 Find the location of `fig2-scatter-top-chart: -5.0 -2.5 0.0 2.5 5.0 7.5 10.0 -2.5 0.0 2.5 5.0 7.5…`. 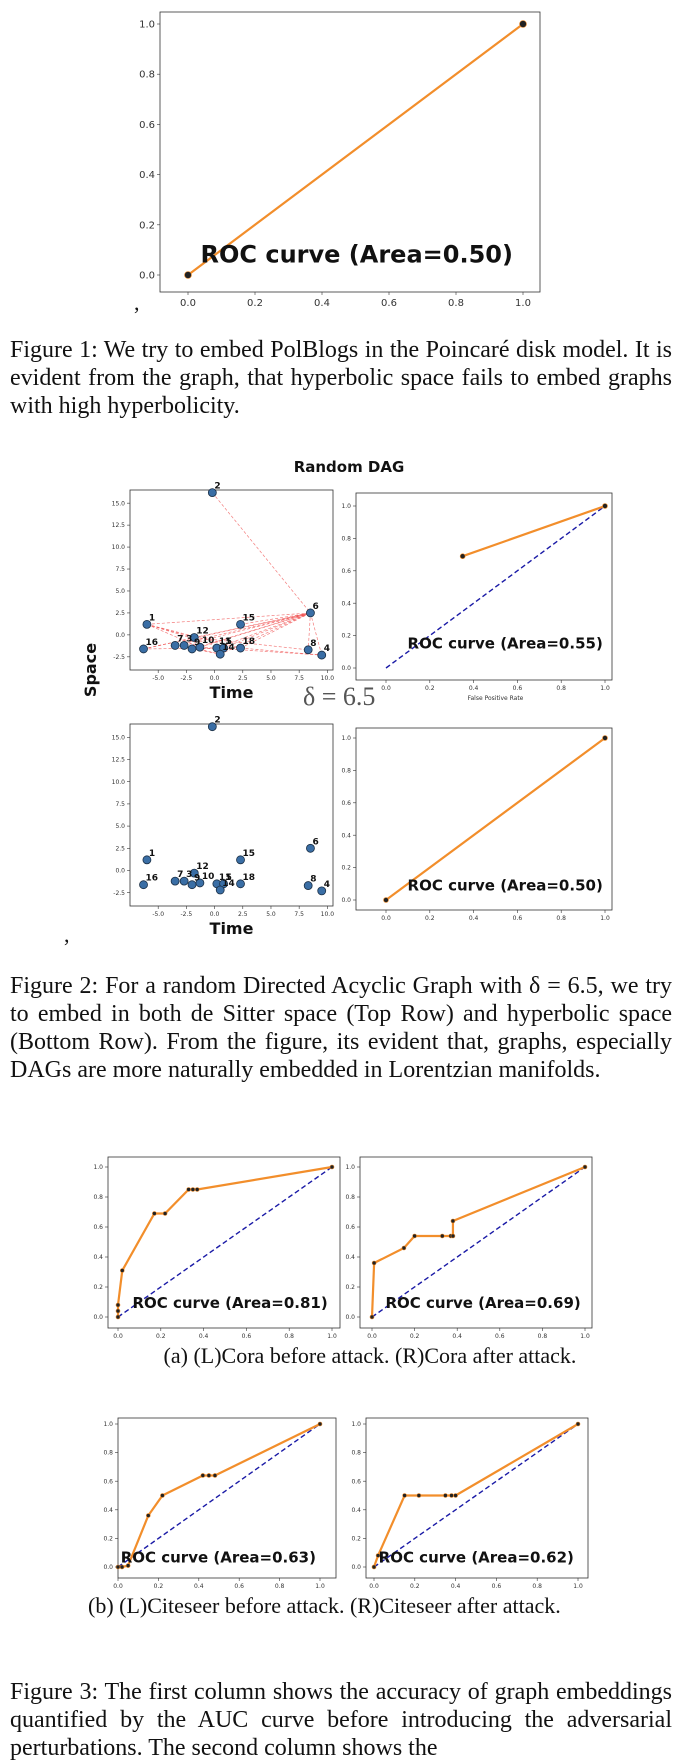

fig2-scatter-top-chart: -5.0 -2.5 0.0 2.5 5.0 7.5 10.0 -2.5 0.0 2.5 5.0 7.5… is located at coordinates (207, 592).